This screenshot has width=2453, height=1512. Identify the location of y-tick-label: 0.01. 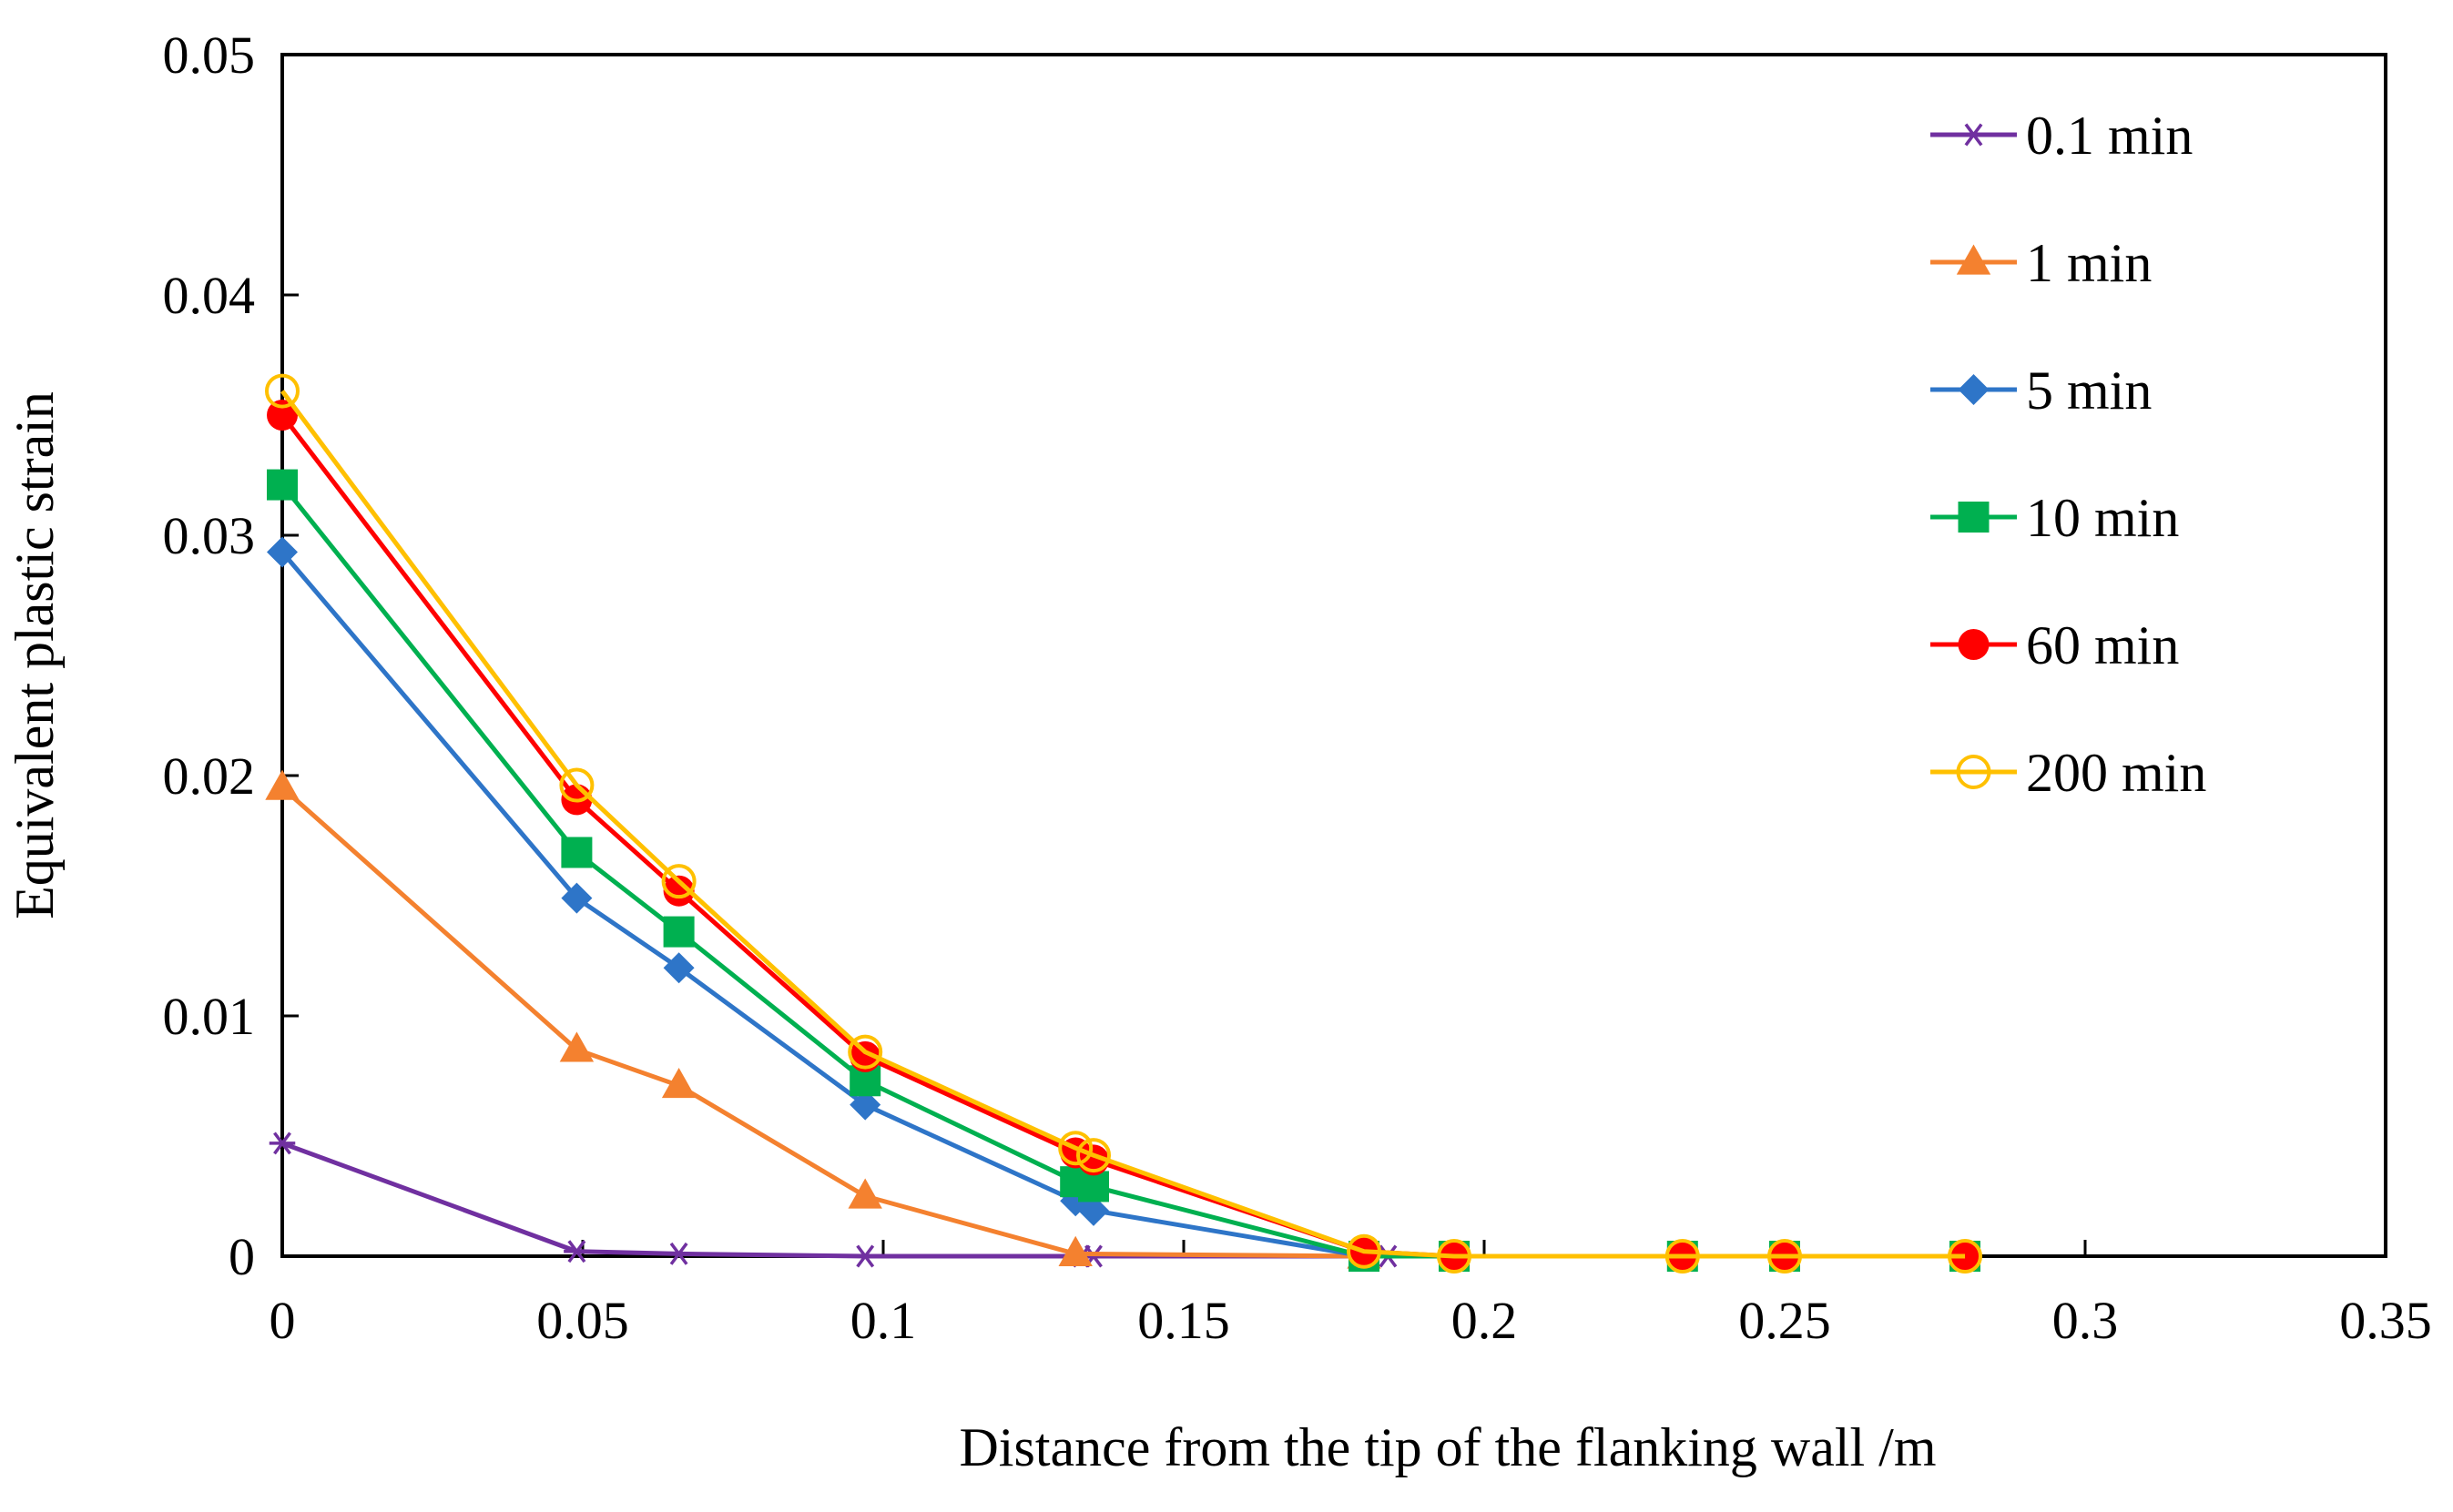
(210, 1016).